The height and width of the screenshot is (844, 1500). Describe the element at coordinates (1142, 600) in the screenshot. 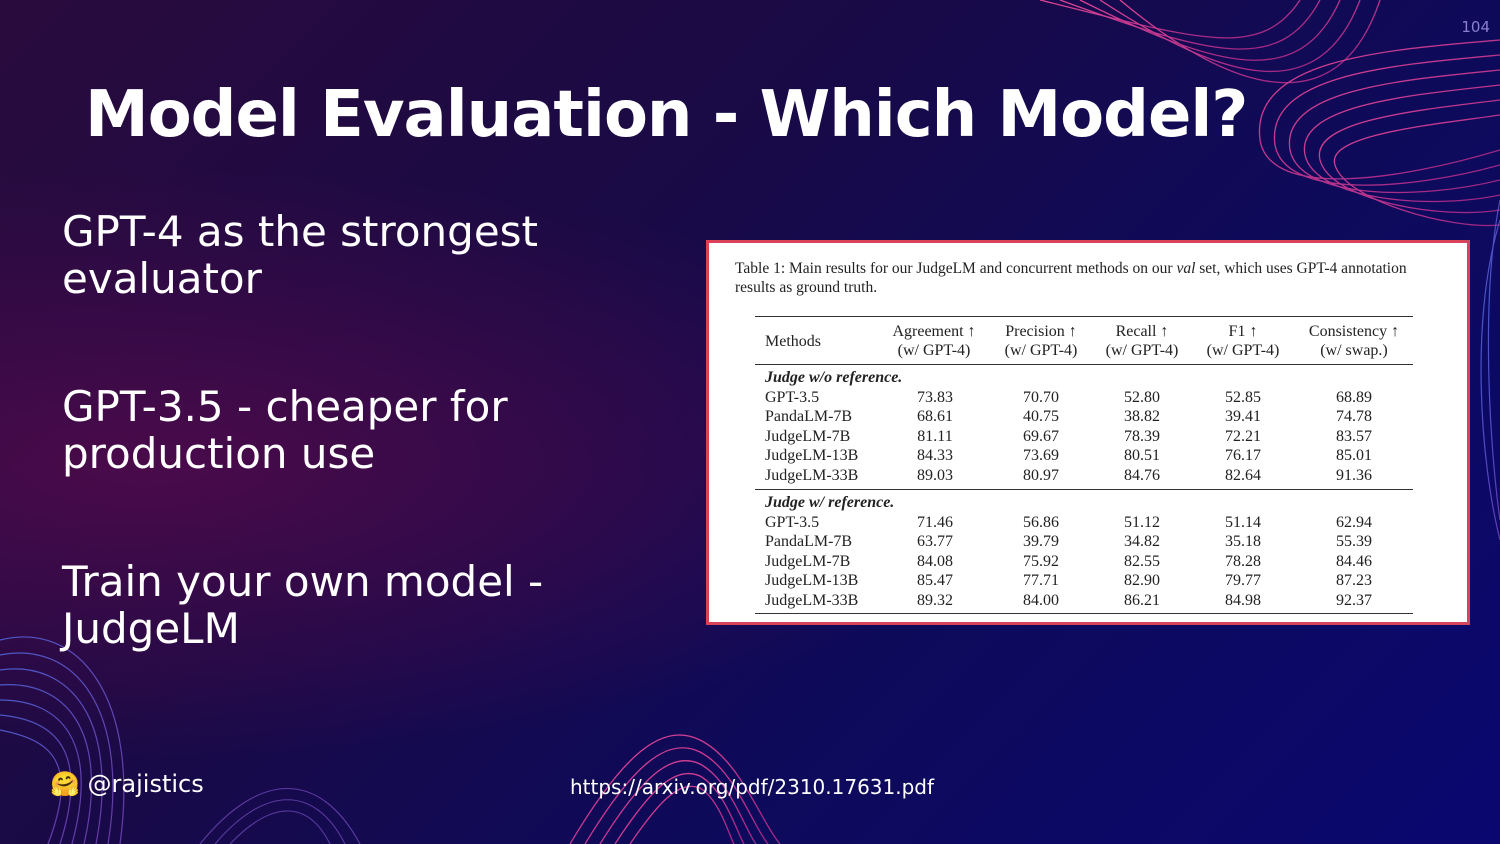

I see `value-cell: 86.21` at that location.